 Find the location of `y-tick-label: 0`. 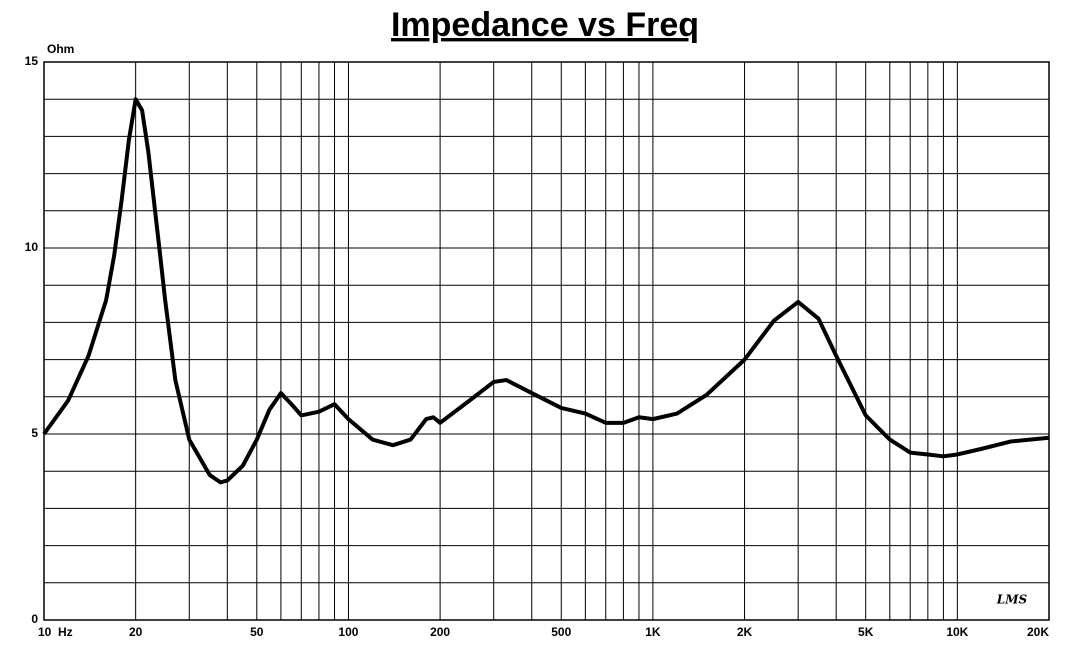

y-tick-label: 0 is located at coordinates (34, 619).